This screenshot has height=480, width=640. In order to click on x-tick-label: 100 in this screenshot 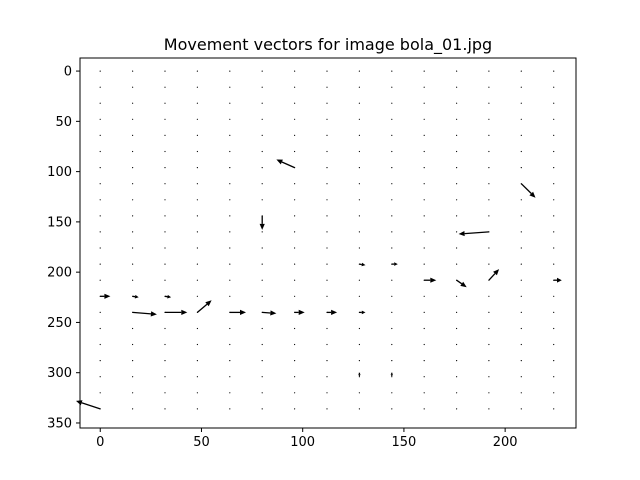, I will do `click(302, 442)`.